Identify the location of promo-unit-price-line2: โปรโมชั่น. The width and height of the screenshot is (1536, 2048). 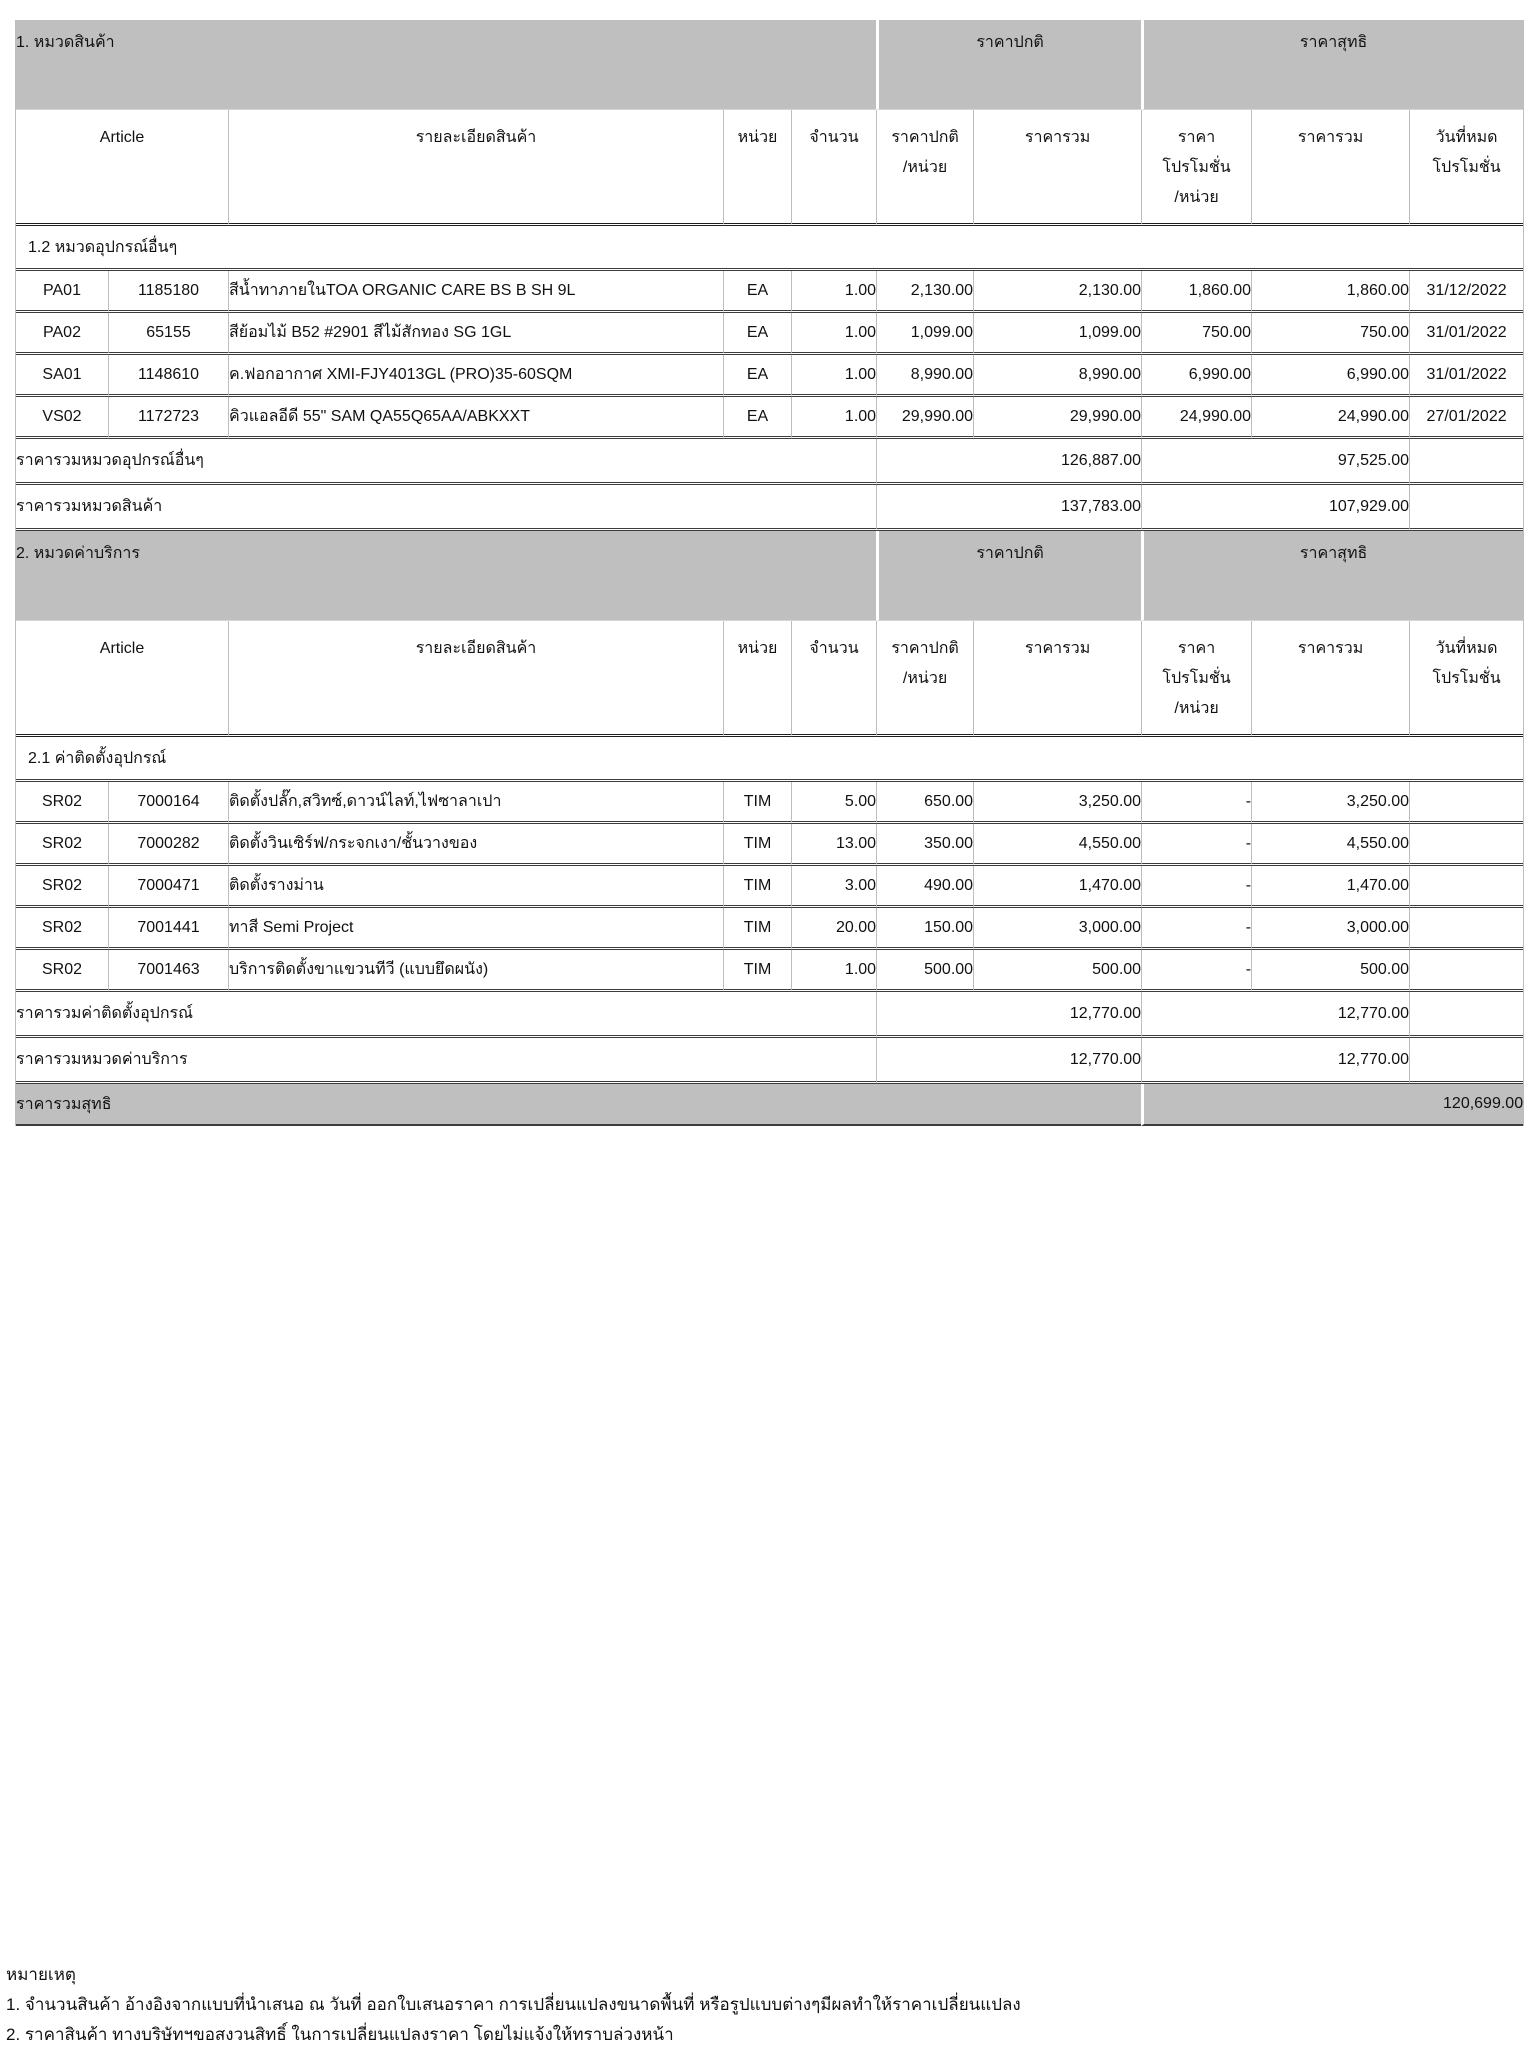
(1196, 678).